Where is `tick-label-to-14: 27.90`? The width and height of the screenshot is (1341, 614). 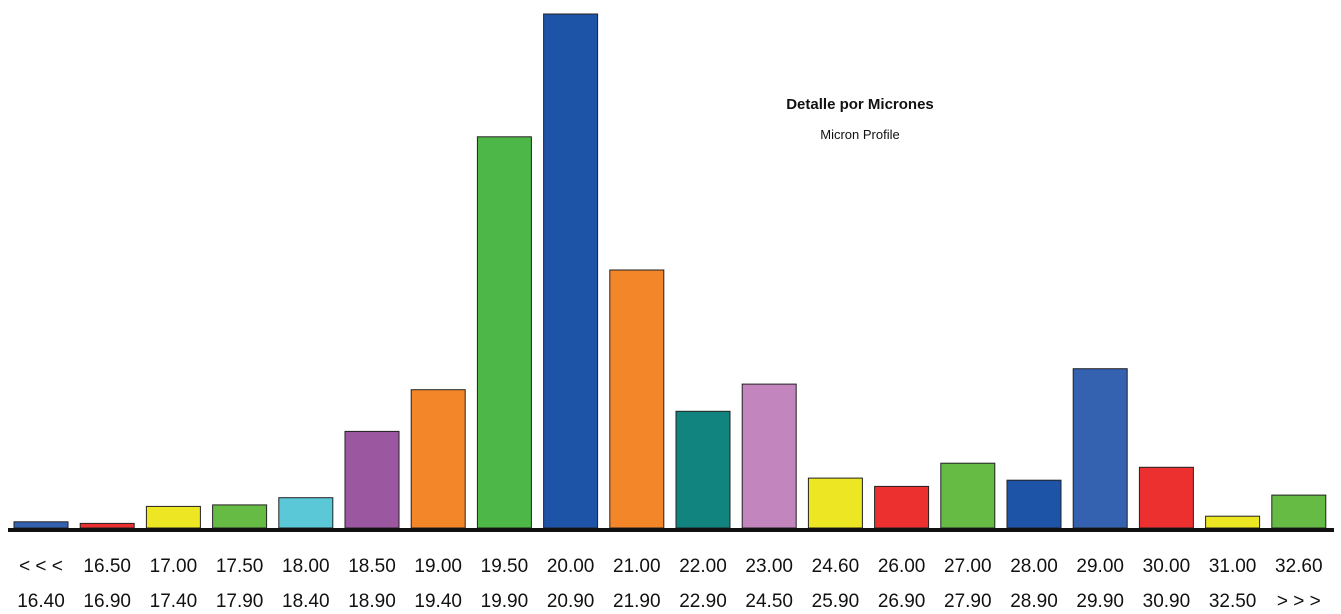 tick-label-to-14: 27.90 is located at coordinates (968, 601).